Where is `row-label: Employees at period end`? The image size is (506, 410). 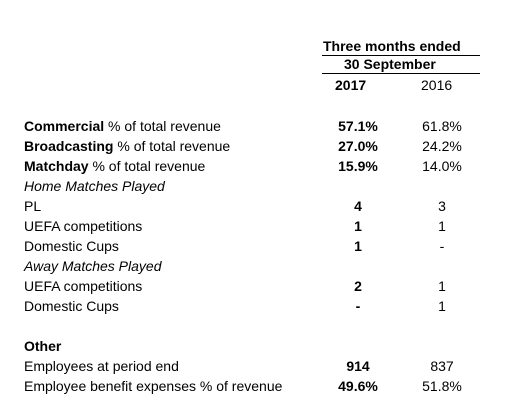
row-label: Employees at period end is located at coordinates (101, 366).